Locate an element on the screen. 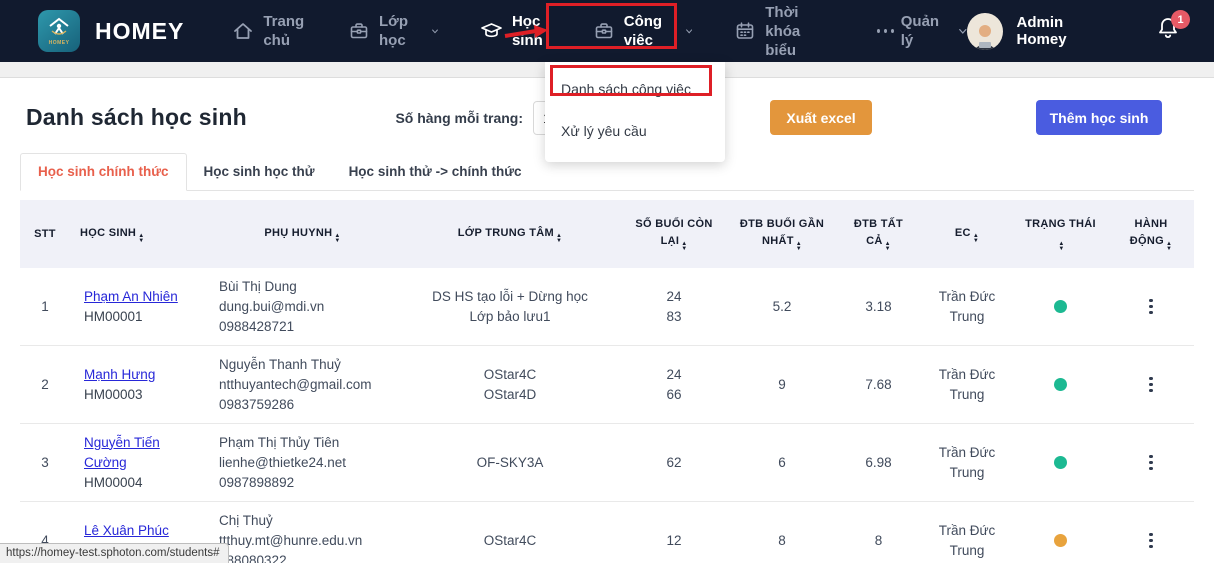  cell-class: OF-SKY3A is located at coordinates (510, 463).